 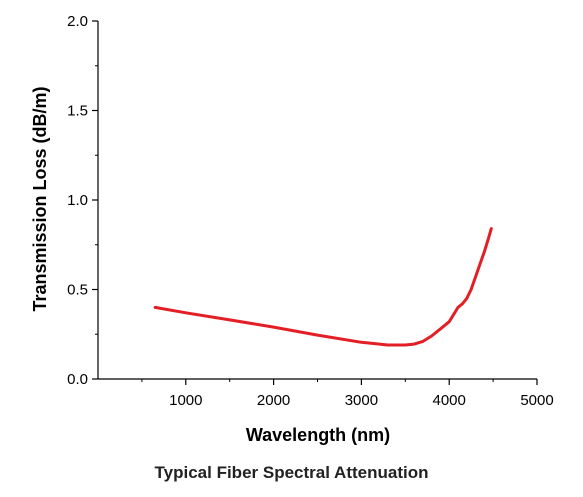 What do you see at coordinates (77, 290) in the screenshot?
I see `y-tick-label: 0.5` at bounding box center [77, 290].